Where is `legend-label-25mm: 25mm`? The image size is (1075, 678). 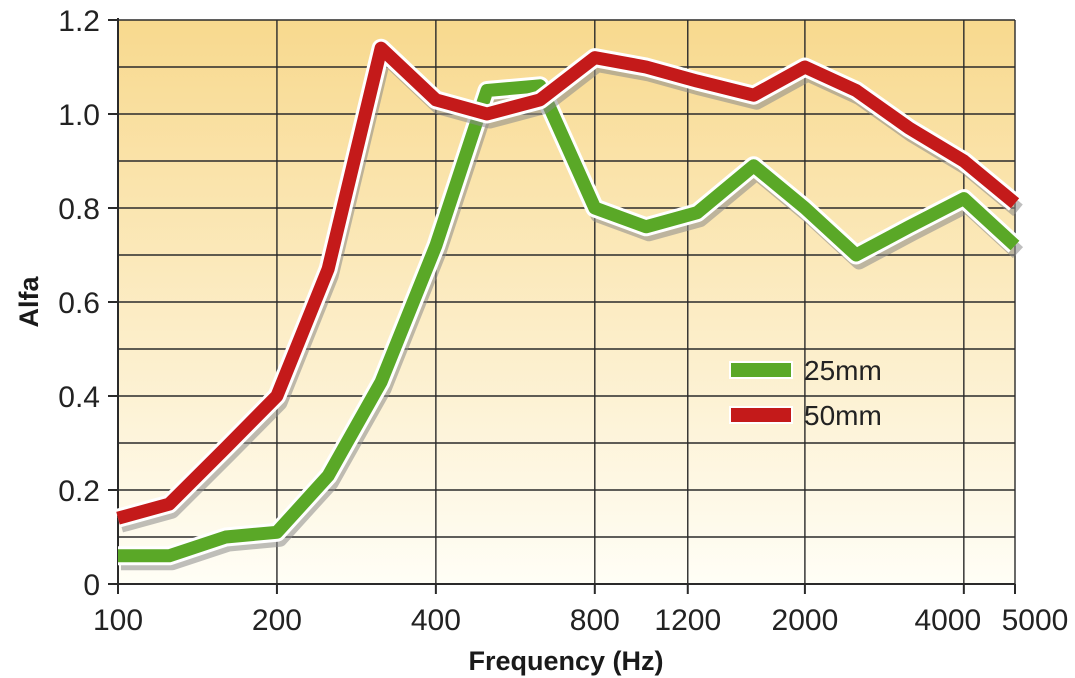 legend-label-25mm: 25mm is located at coordinates (843, 370).